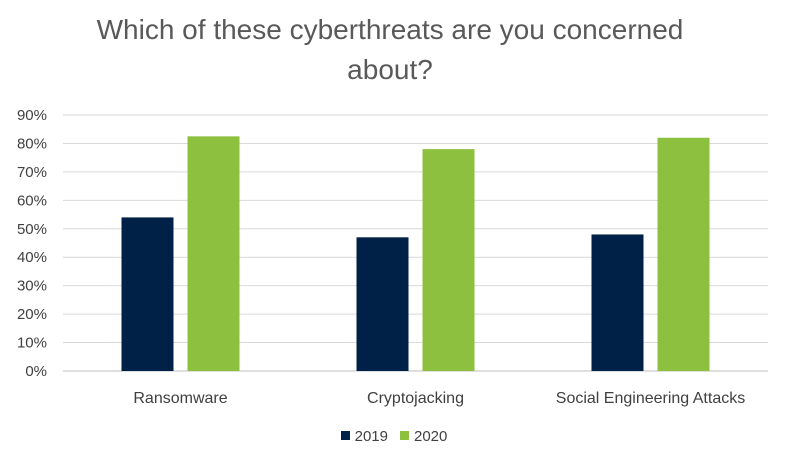  Describe the element at coordinates (32, 343) in the screenshot. I see `y-tick-label: 10%` at that location.